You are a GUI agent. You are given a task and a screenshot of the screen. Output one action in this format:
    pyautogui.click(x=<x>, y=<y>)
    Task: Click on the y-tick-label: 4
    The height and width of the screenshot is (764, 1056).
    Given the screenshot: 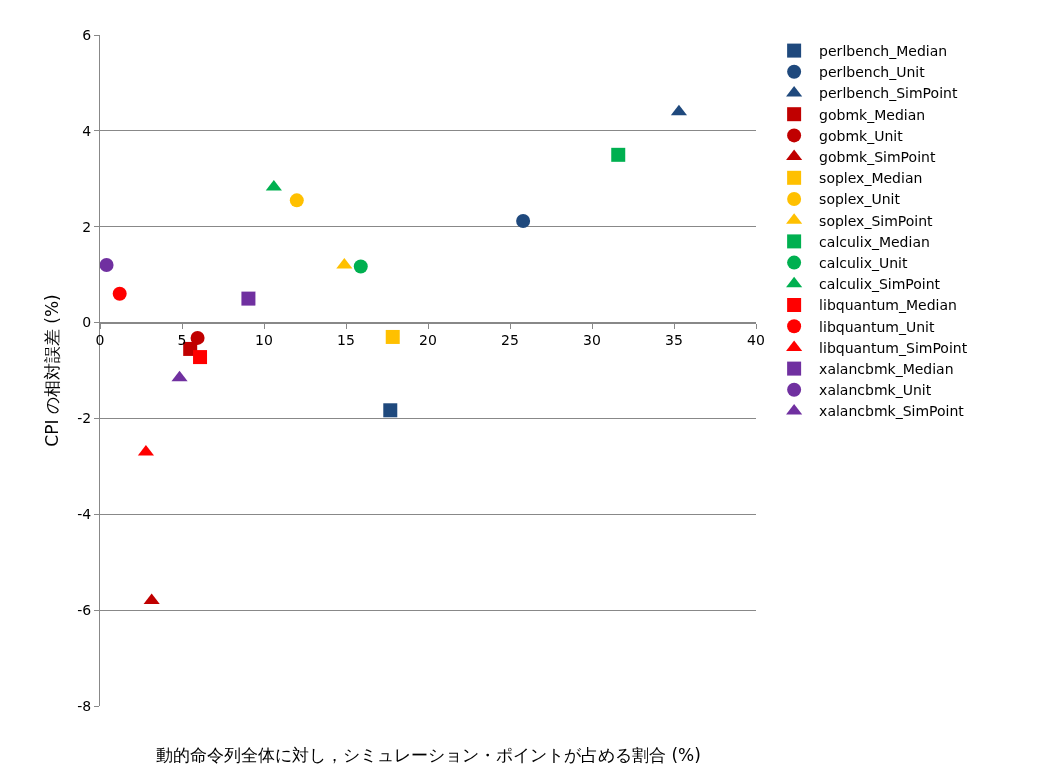 What is the action you would take?
    pyautogui.click(x=87, y=130)
    